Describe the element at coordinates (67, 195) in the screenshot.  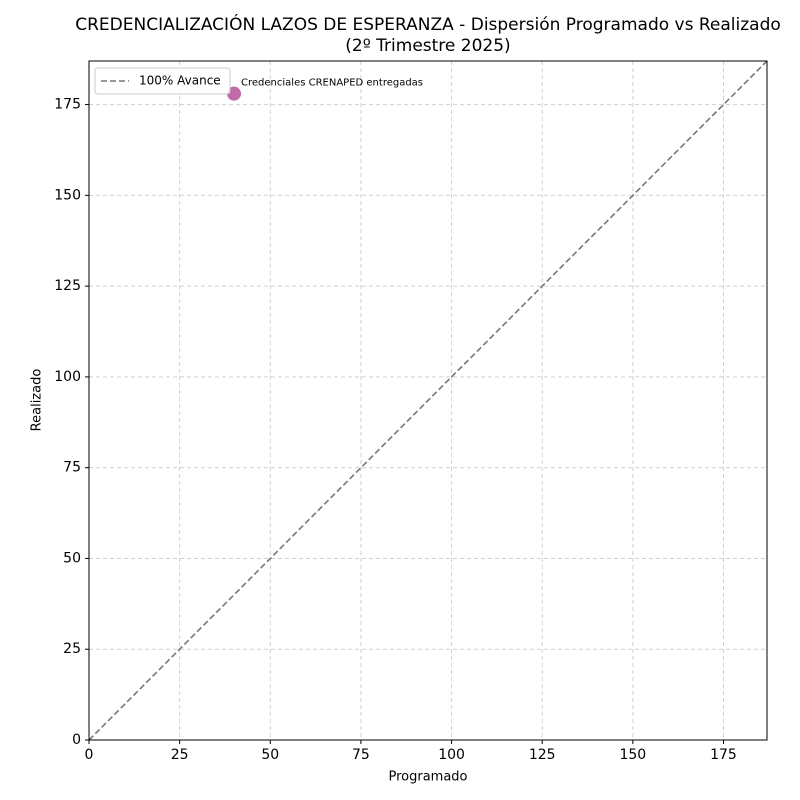
I see `y-tick-label: 150` at that location.